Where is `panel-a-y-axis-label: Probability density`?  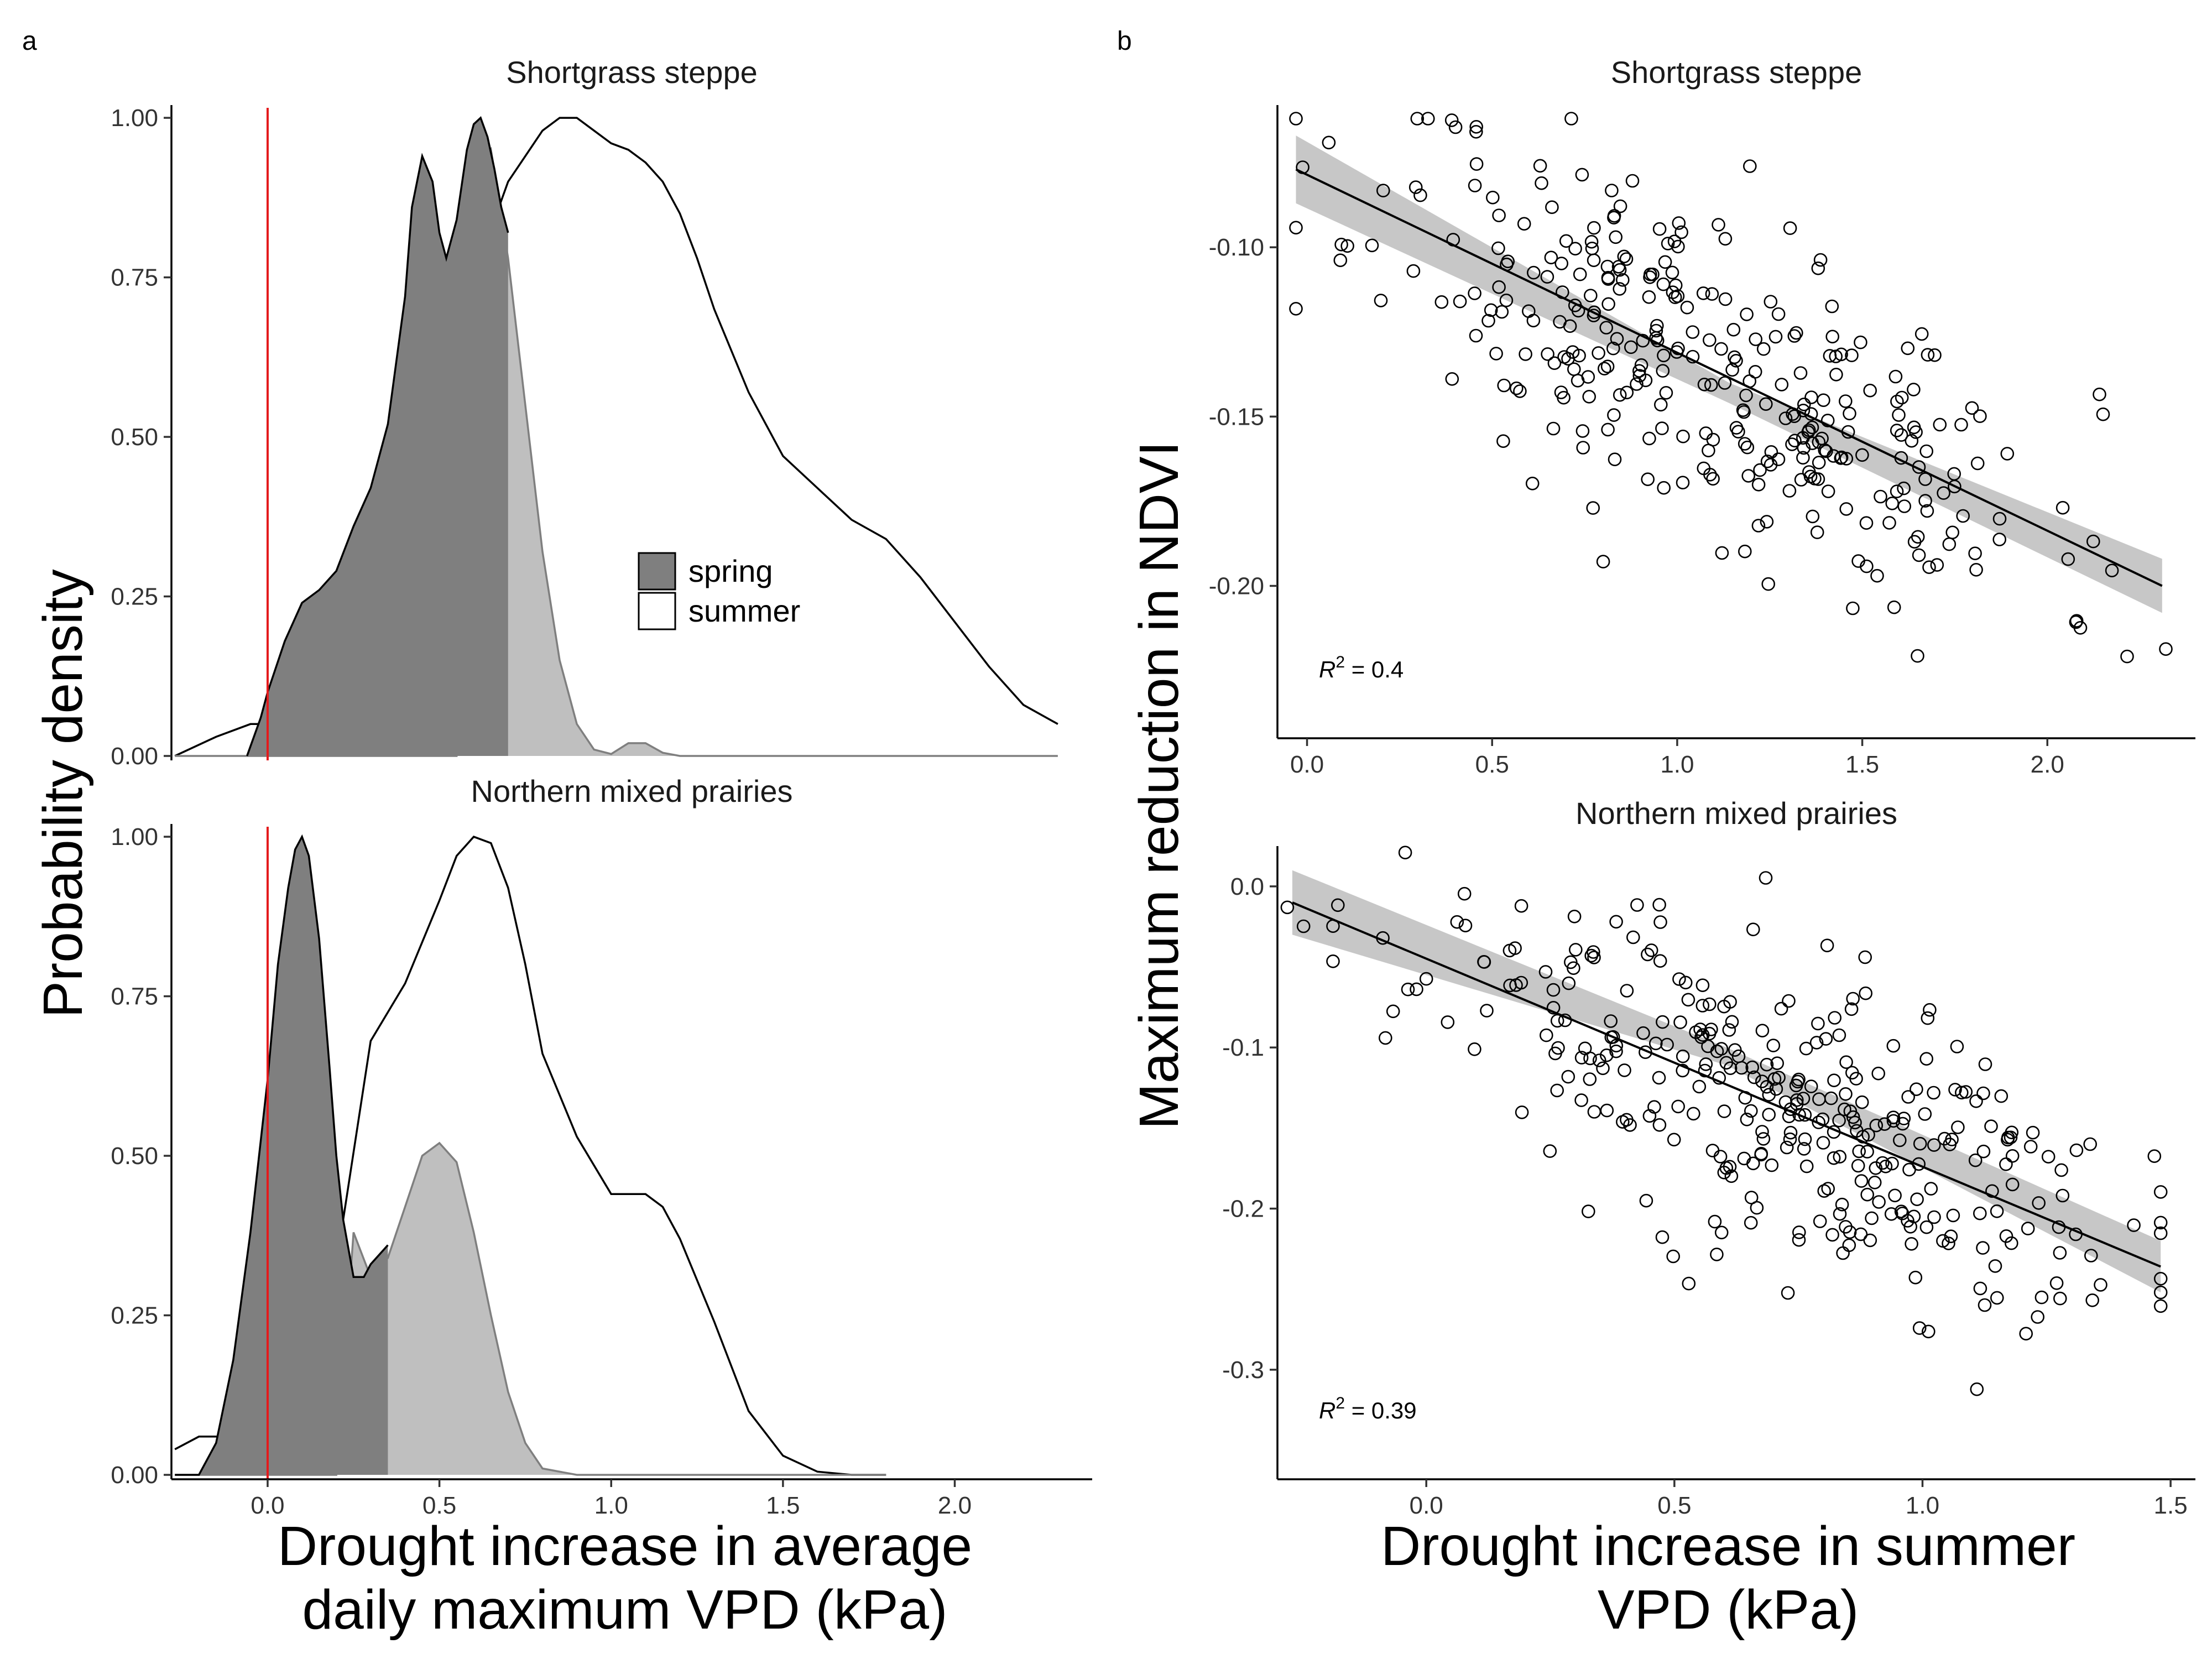 panel-a-y-axis-label: Probability density is located at coordinates (63, 793).